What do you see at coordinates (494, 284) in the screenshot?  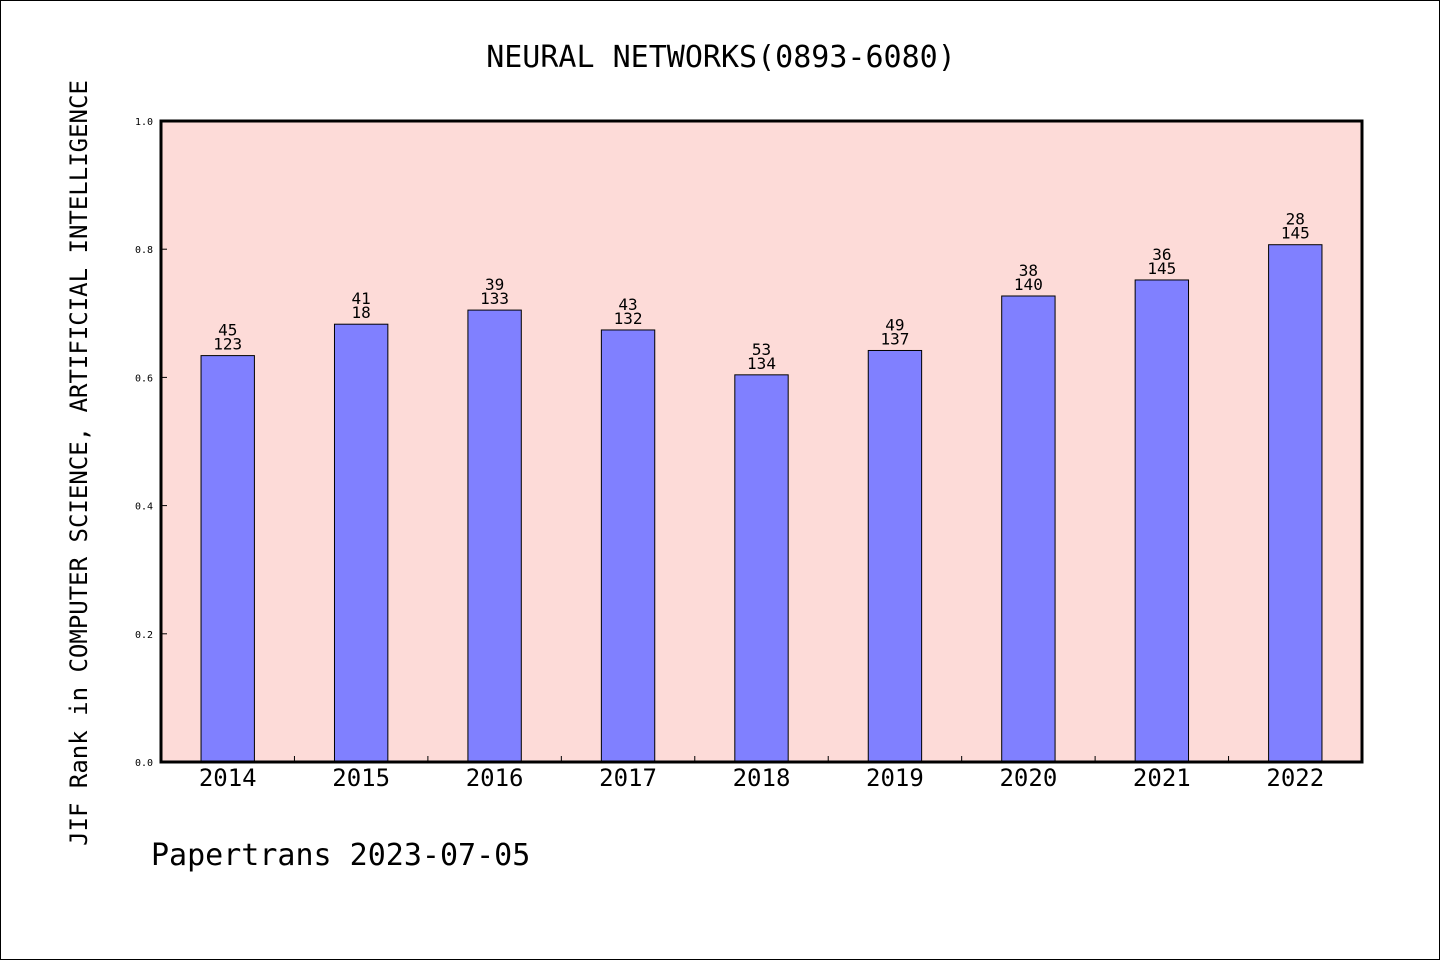 I see `data-label-rank: 39` at bounding box center [494, 284].